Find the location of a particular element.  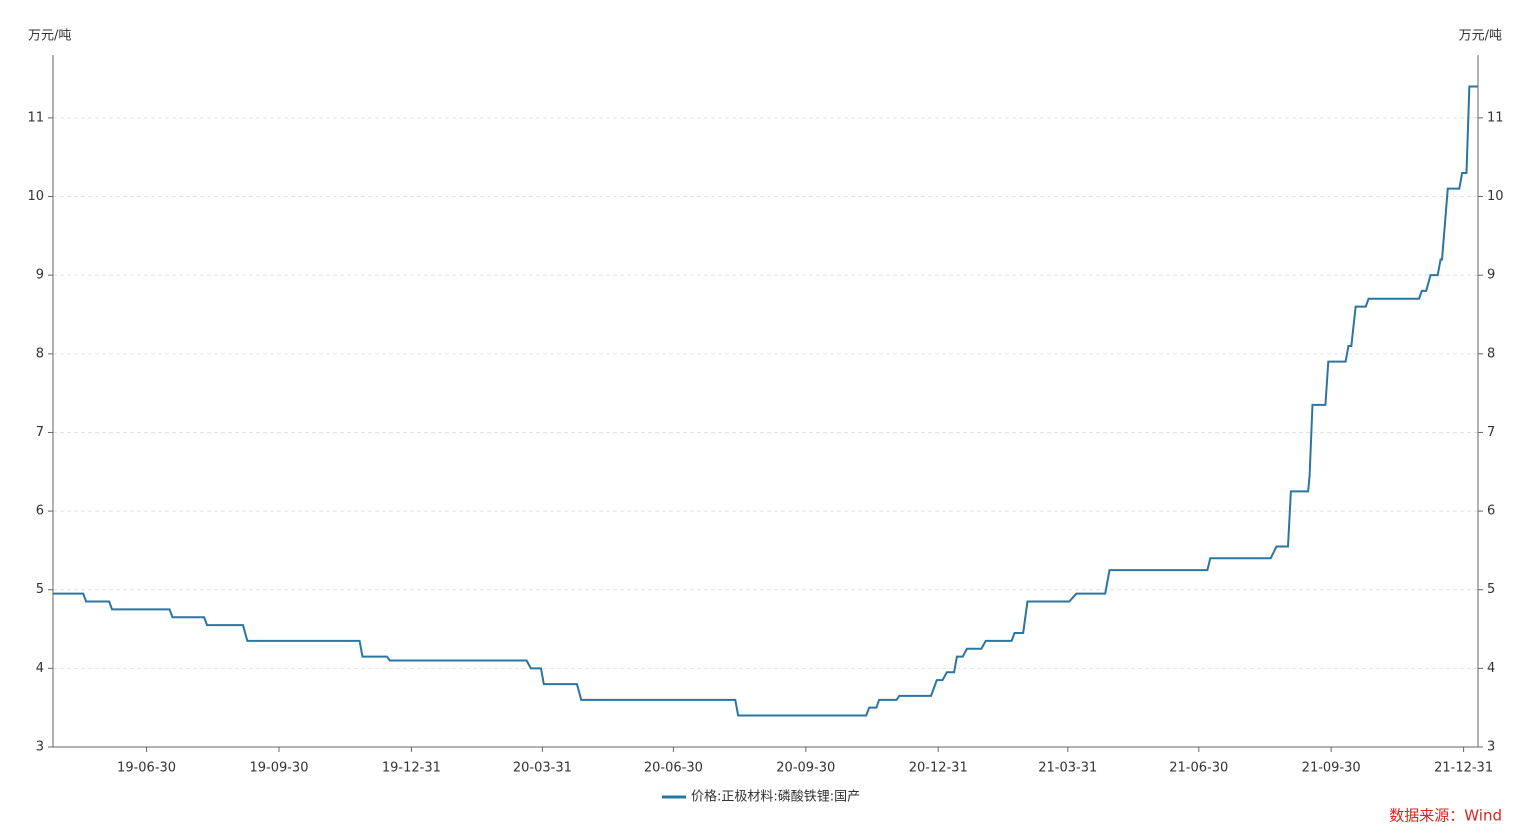

y-tick-label: 8 is located at coordinates (40, 353).